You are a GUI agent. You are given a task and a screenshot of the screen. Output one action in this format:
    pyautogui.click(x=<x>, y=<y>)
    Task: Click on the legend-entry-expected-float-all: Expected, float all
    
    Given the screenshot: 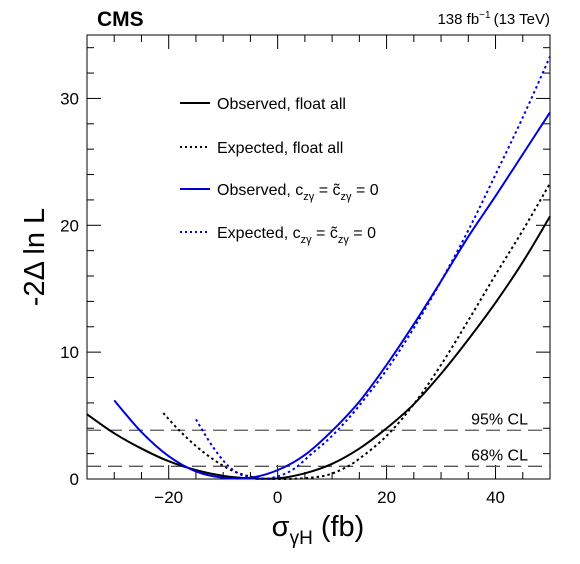 What is the action you would take?
    pyautogui.click(x=261, y=148)
    